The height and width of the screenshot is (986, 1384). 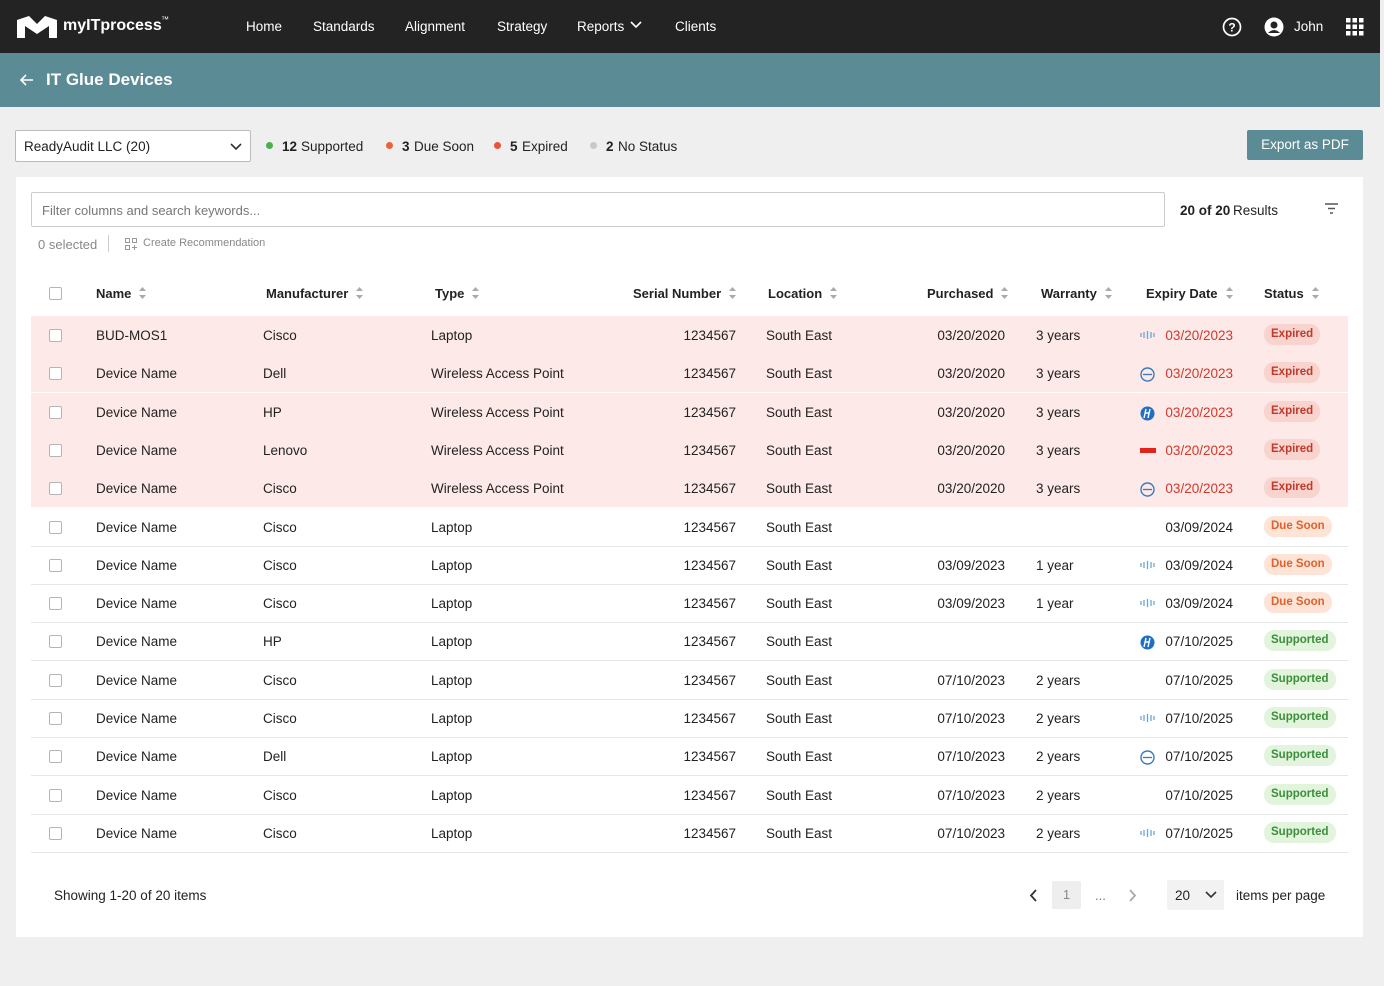 I want to click on page-button: 1, so click(x=1066, y=895).